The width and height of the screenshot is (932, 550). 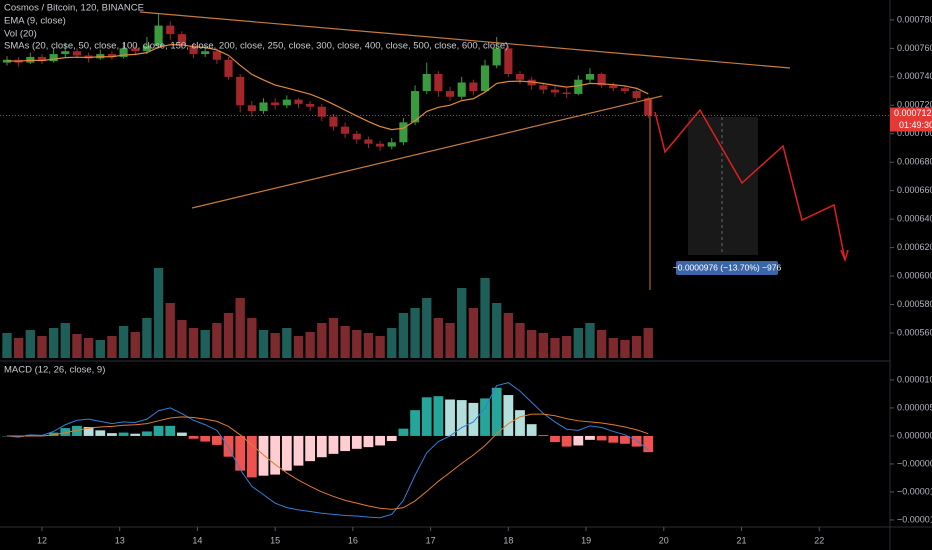 What do you see at coordinates (275, 540) in the screenshot?
I see `x-tick-label: 15` at bounding box center [275, 540].